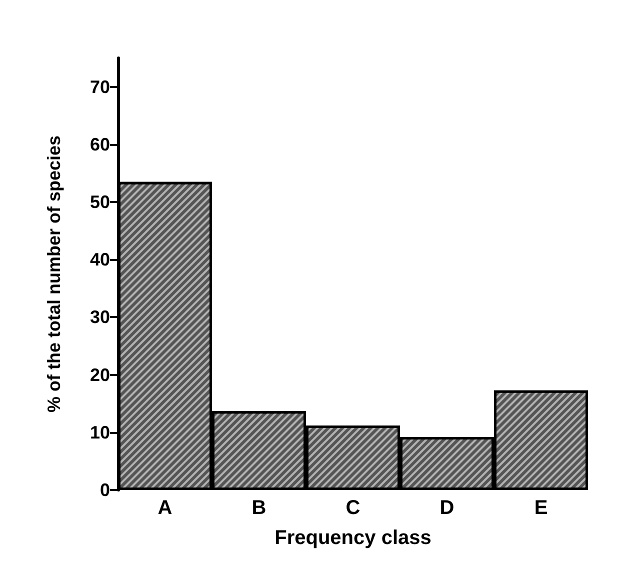 The image size is (636, 573). I want to click on y-axis-title: % of the total number of species, so click(54, 274).